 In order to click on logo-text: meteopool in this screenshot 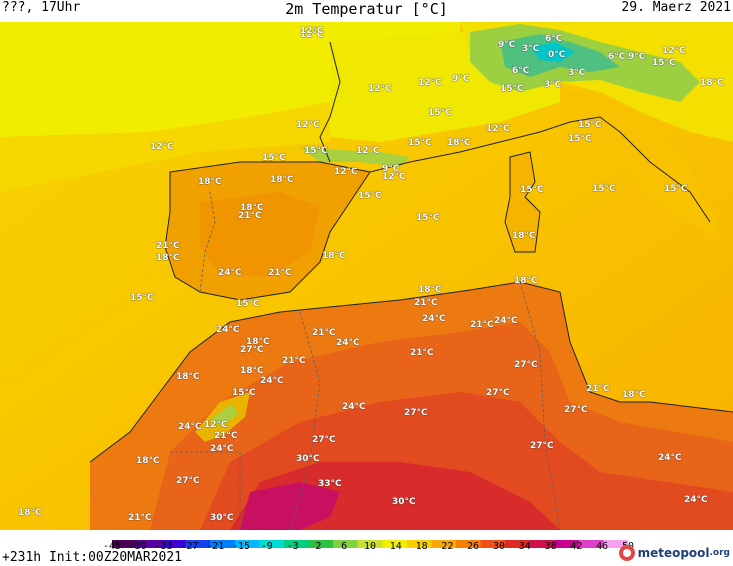, I will do `click(673, 553)`.